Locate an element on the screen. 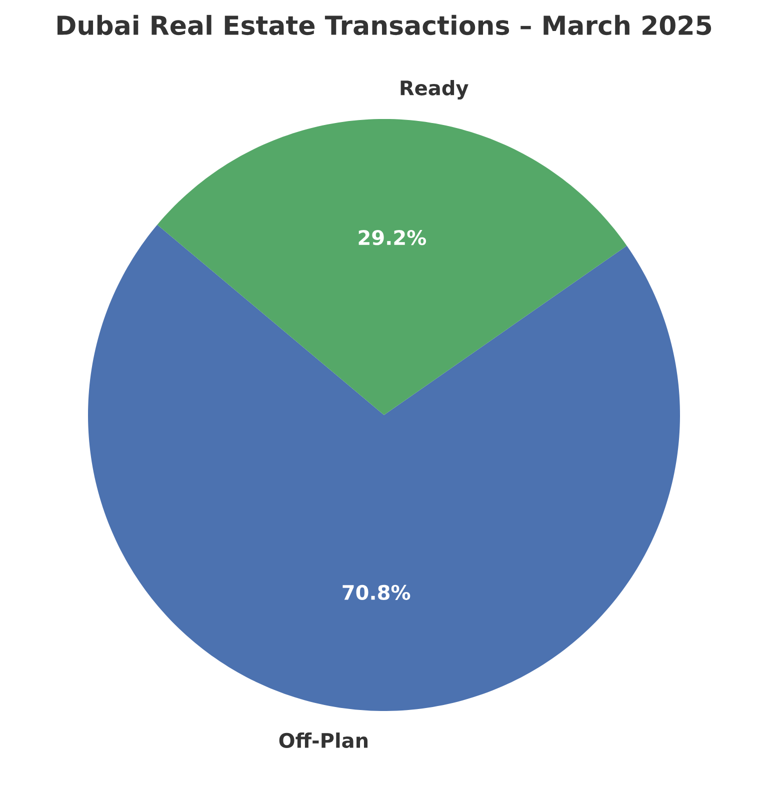 The image size is (768, 800). data-label: 29.2% is located at coordinates (392, 238).